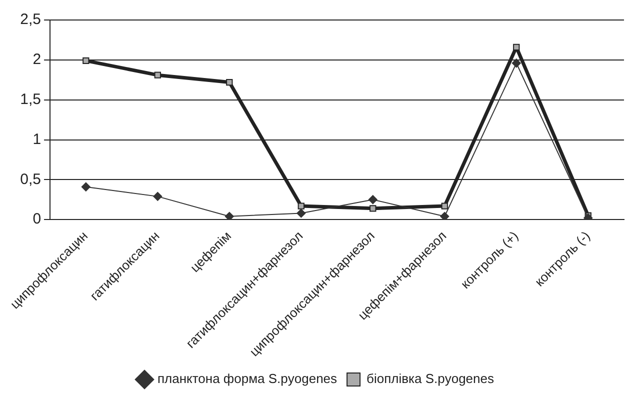 The width and height of the screenshot is (642, 404). What do you see at coordinates (37, 219) in the screenshot?
I see `y-tick-label: 0` at bounding box center [37, 219].